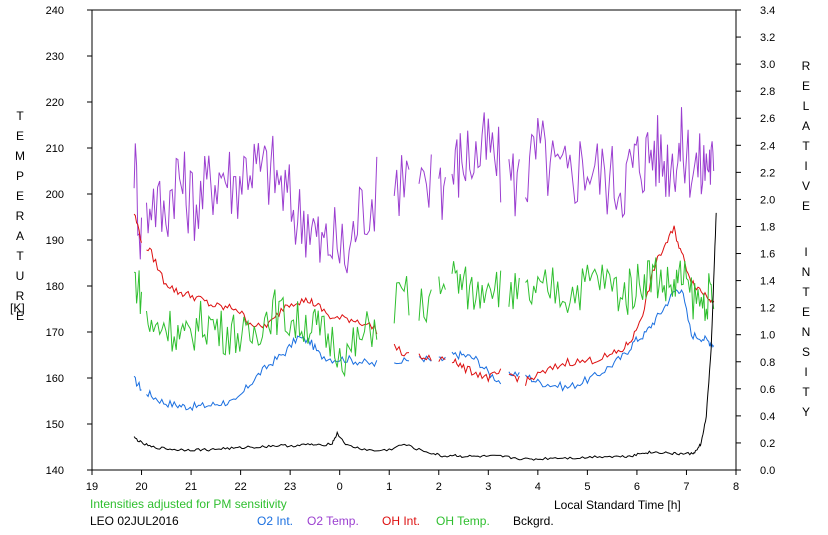  What do you see at coordinates (587, 487) in the screenshot?
I see `x-tick-label: 5` at bounding box center [587, 487].